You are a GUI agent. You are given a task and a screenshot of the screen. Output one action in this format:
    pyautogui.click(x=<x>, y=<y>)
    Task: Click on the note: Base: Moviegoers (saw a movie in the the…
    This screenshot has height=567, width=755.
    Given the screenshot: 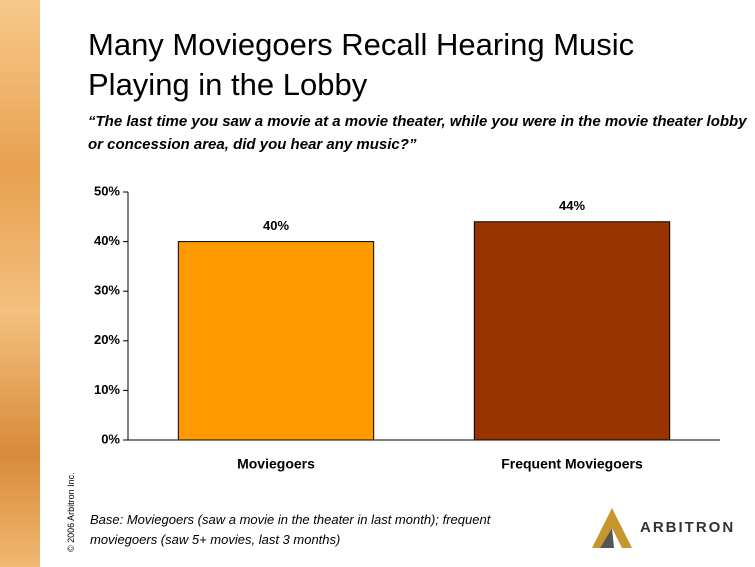 What is the action you would take?
    pyautogui.click(x=290, y=529)
    